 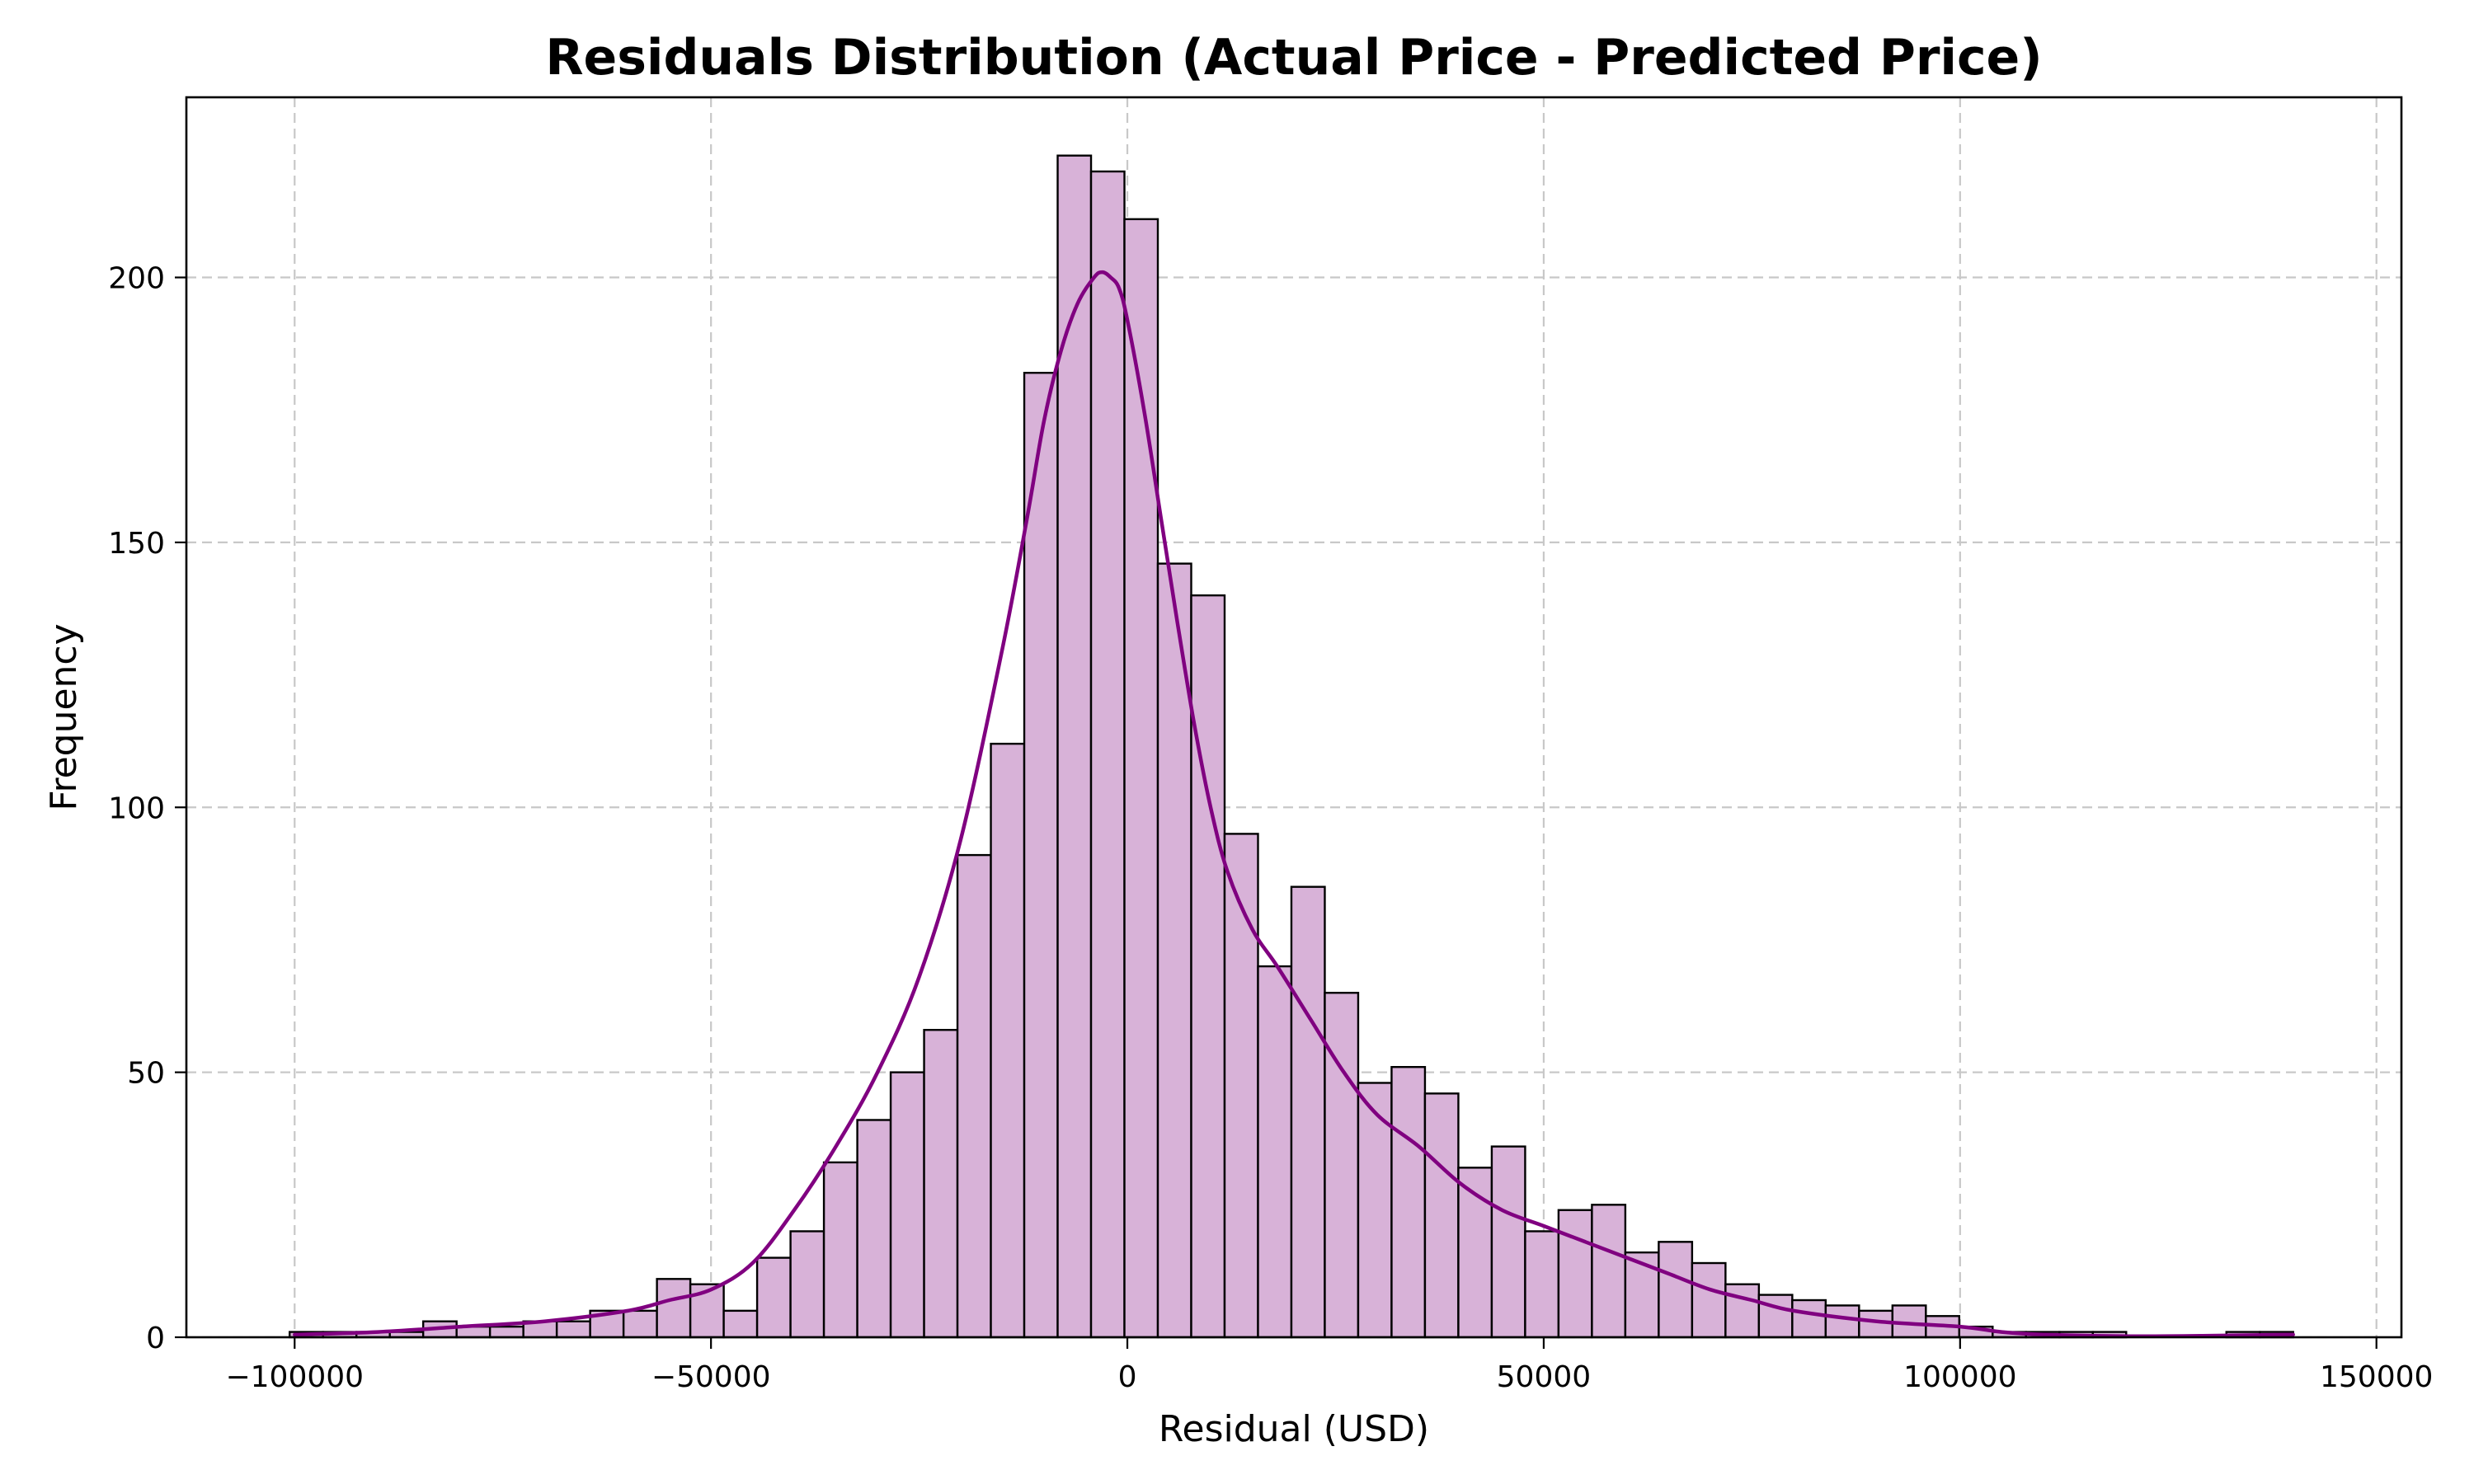 I want to click on x-tick-label: 50000, so click(x=1544, y=1377).